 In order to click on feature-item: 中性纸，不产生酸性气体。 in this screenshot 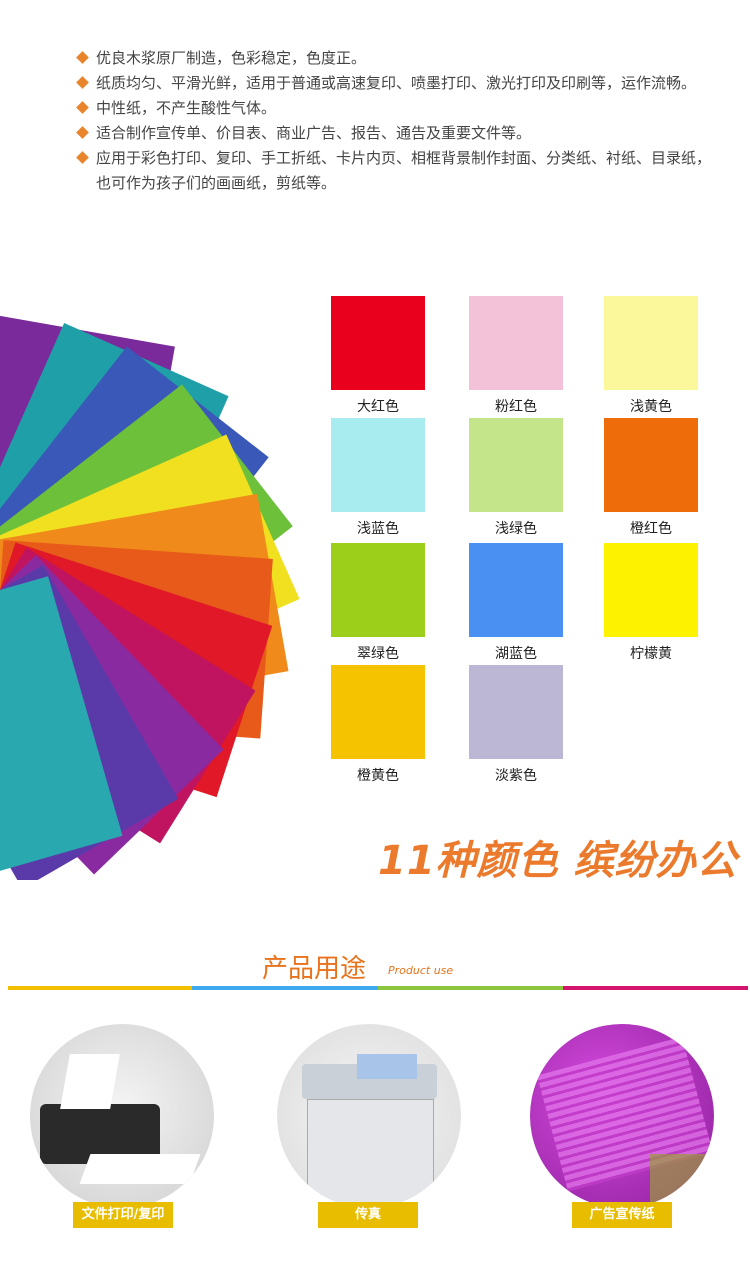, I will do `click(396, 108)`.